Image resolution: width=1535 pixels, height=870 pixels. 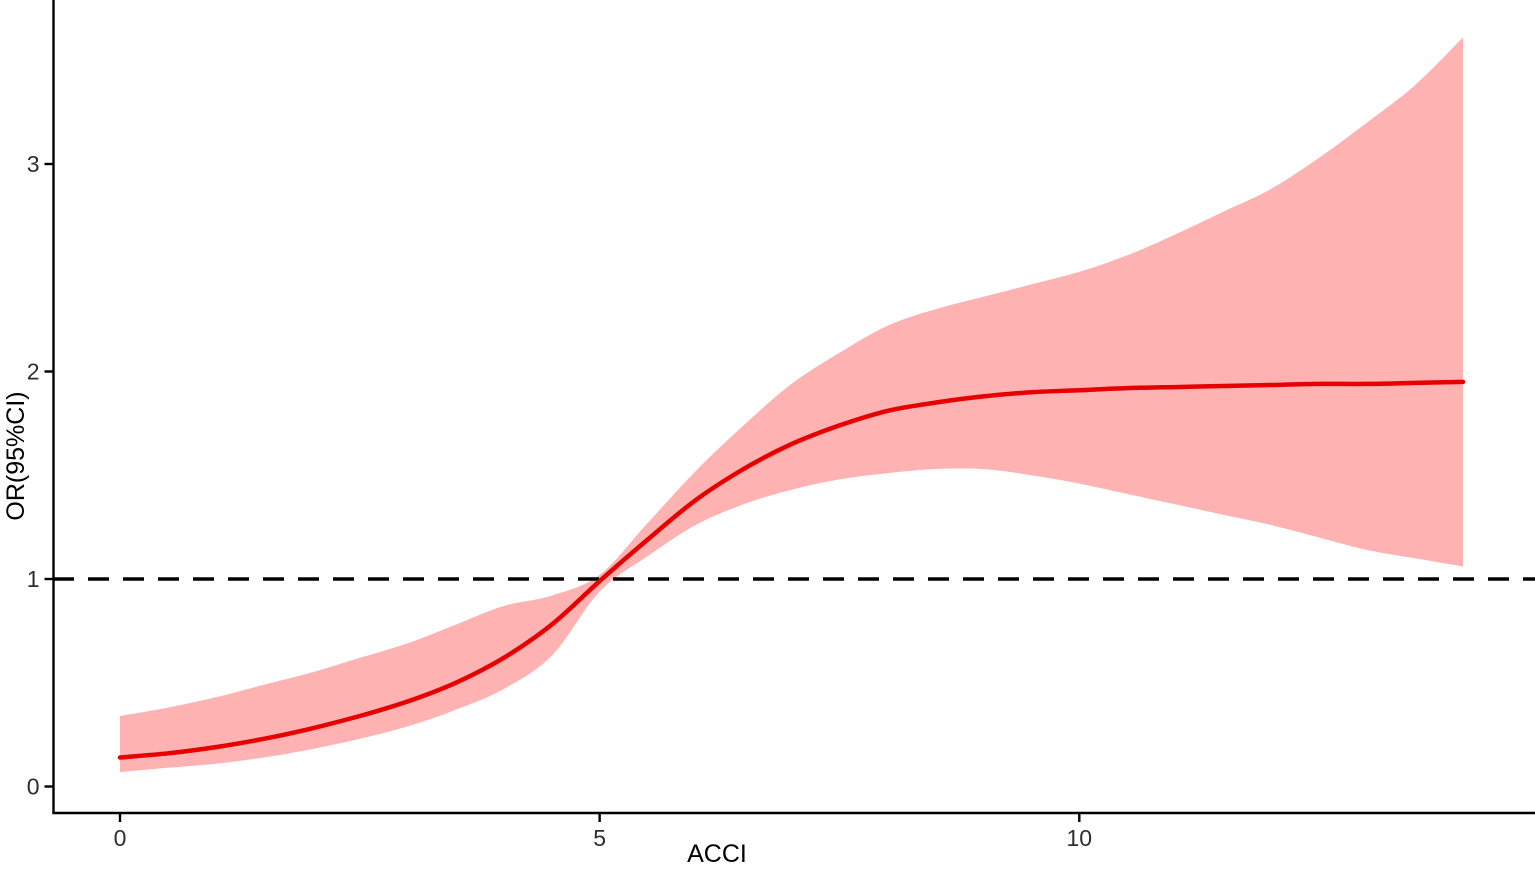 What do you see at coordinates (717, 854) in the screenshot?
I see `x-axis-title: ACCI` at bounding box center [717, 854].